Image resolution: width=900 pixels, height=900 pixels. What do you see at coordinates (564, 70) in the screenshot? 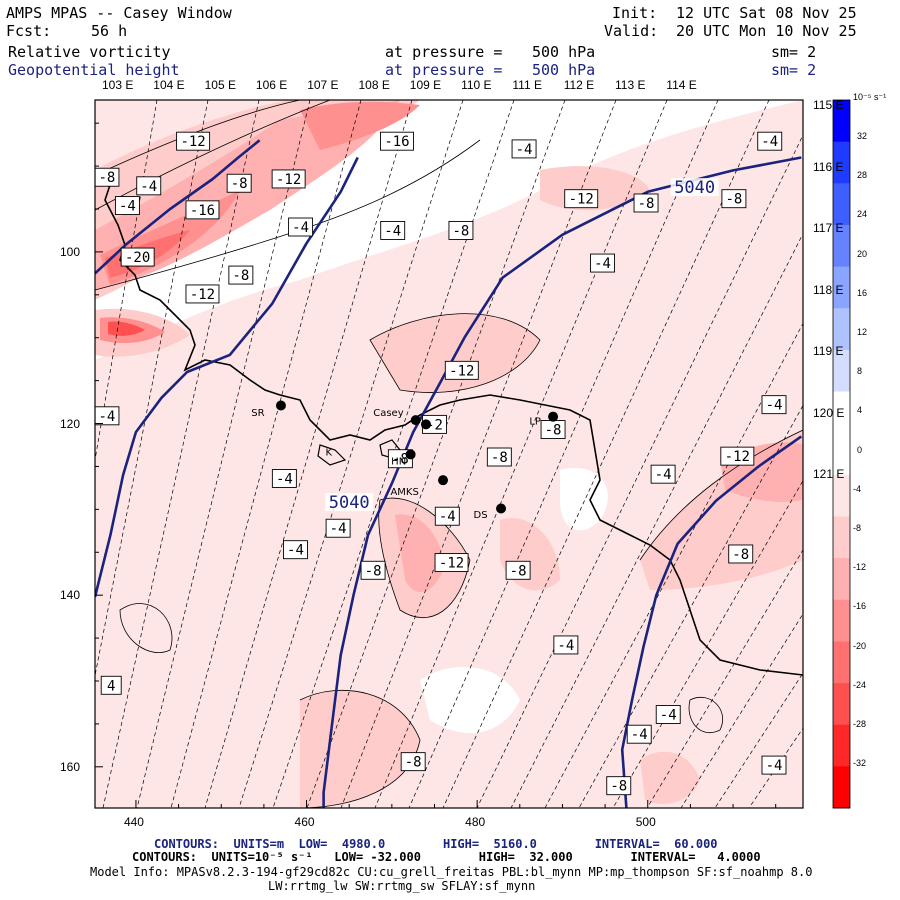
I see `field2-pressure-value: 500 hPa` at bounding box center [564, 70].